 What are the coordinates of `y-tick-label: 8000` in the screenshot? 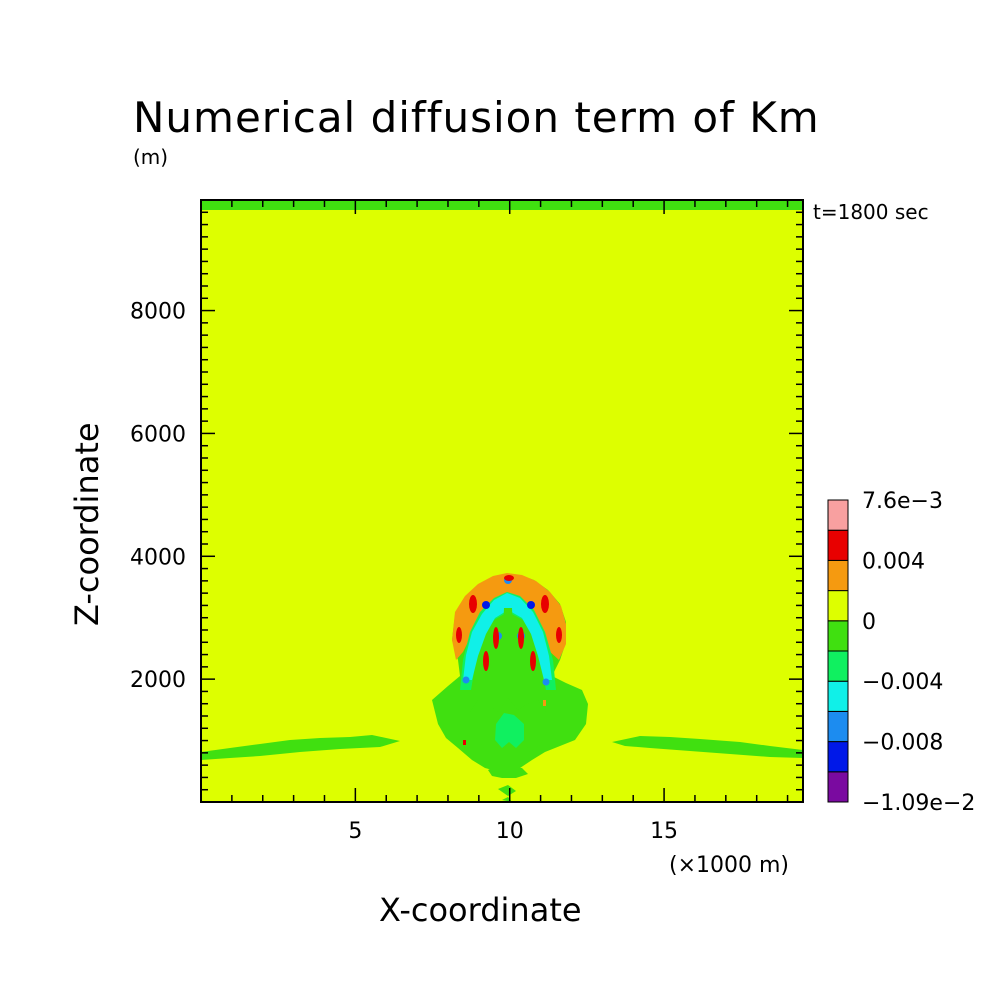 It's located at (158, 312).